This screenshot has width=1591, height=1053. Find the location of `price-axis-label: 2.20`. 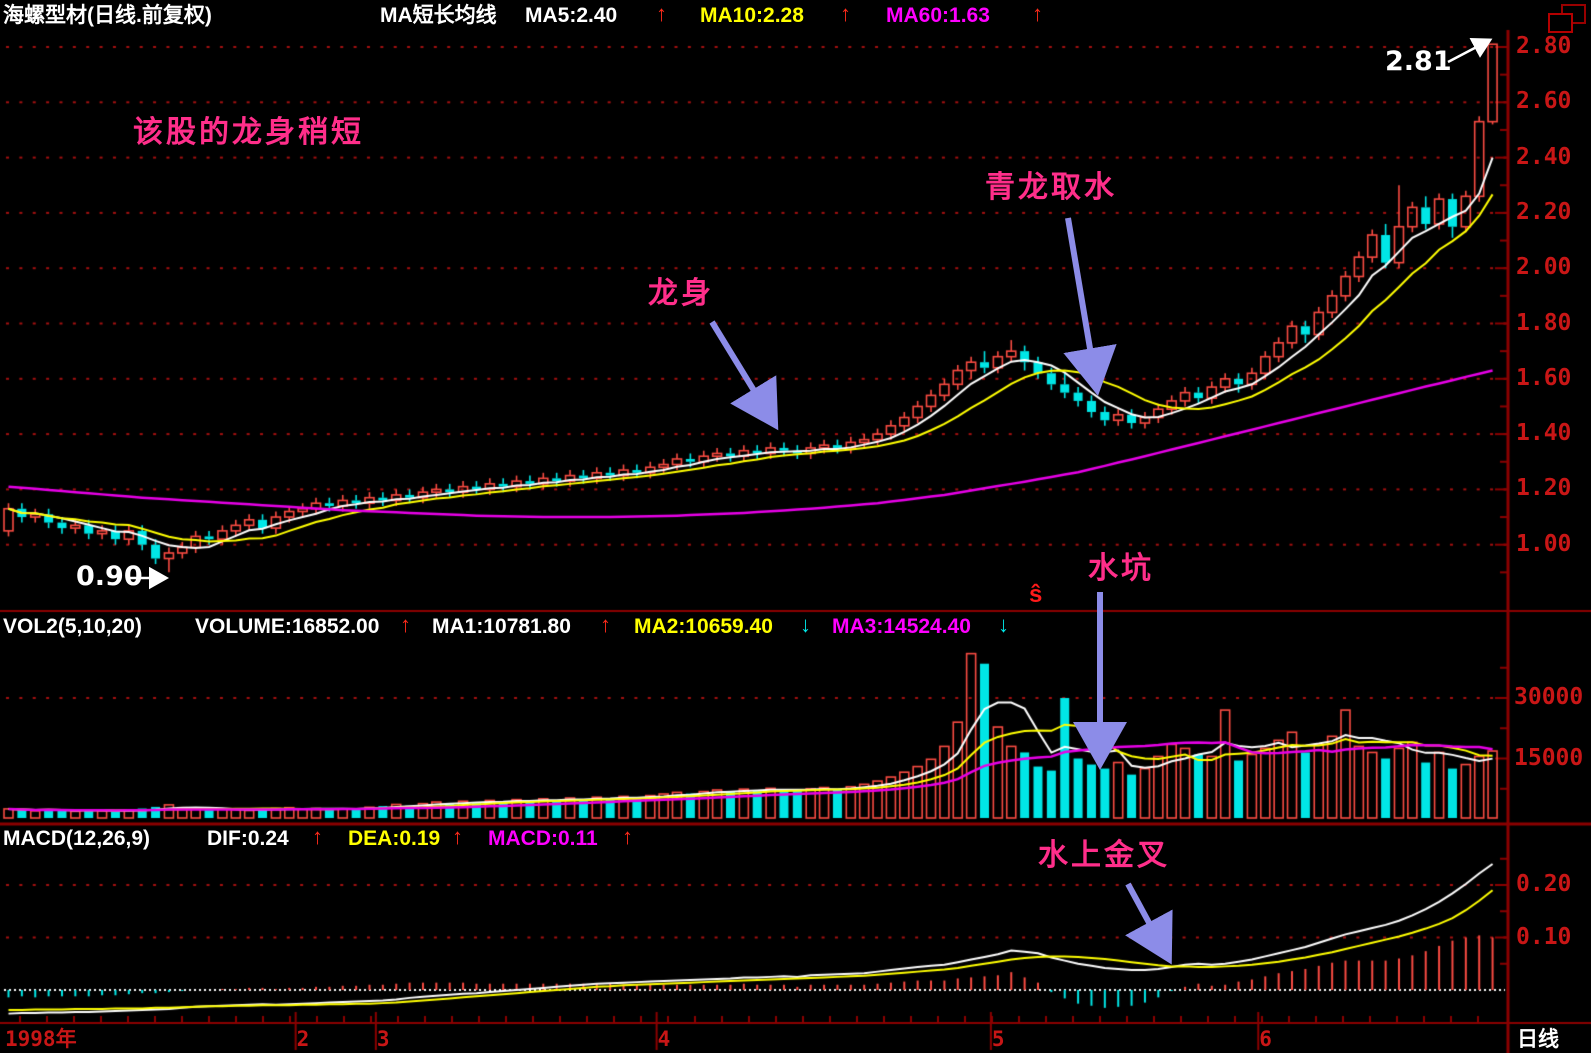

price-axis-label: 2.20 is located at coordinates (1544, 211).